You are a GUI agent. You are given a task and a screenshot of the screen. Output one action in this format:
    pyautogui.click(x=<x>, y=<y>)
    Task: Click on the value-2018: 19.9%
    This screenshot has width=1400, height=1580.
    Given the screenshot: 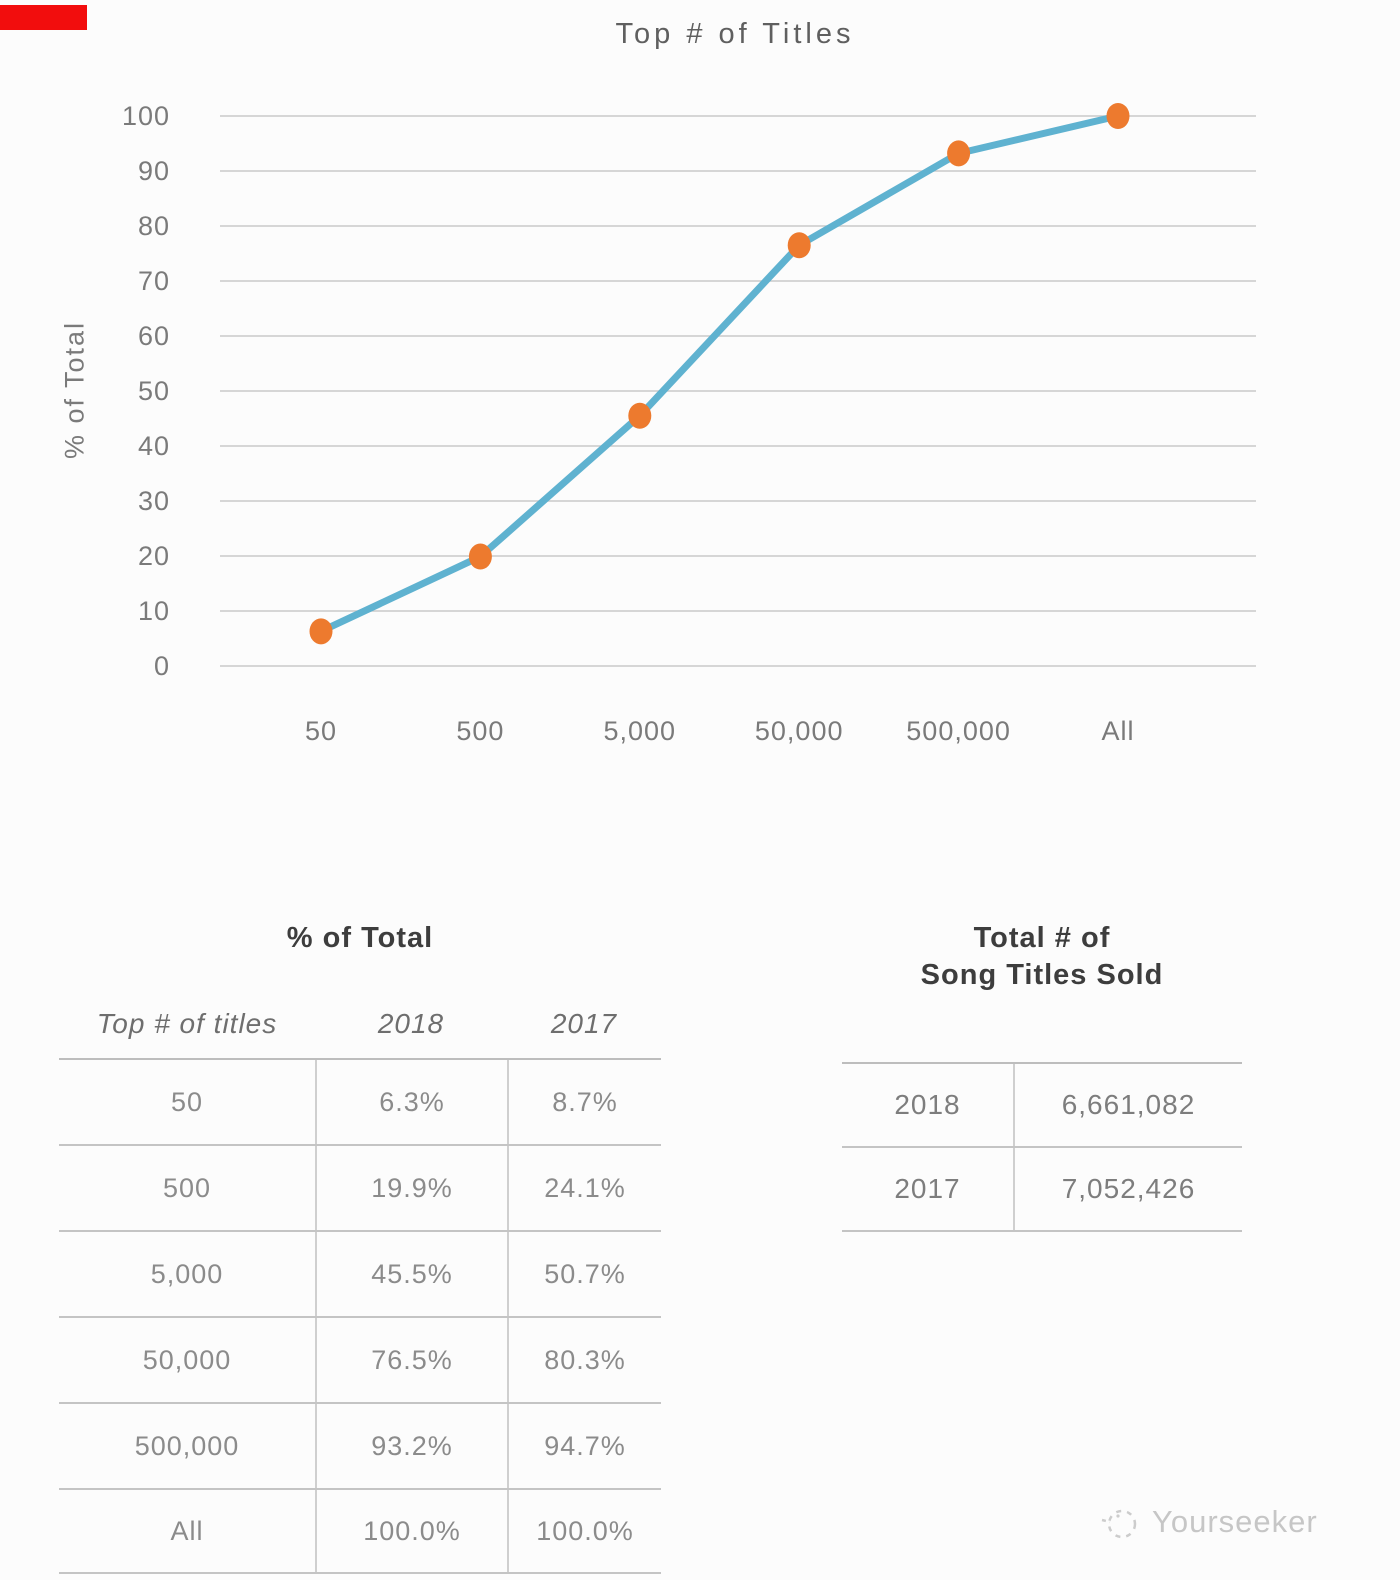 What is the action you would take?
    pyautogui.click(x=411, y=1188)
    